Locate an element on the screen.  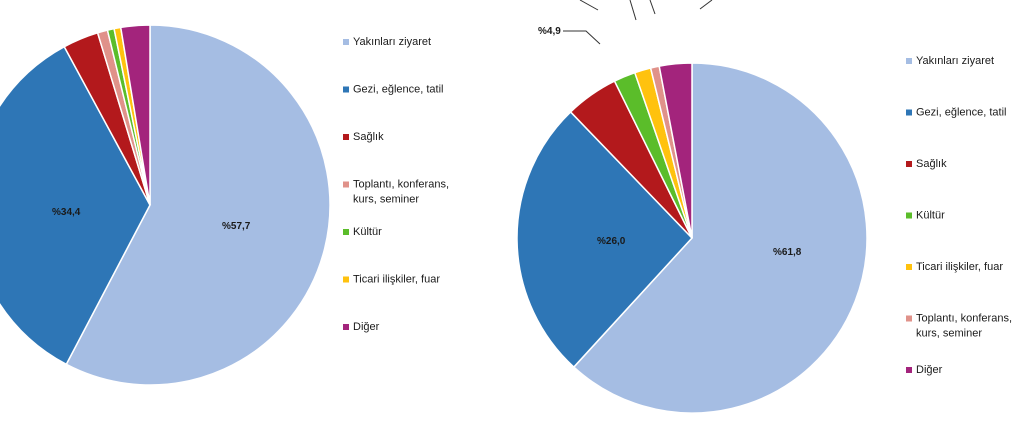
pie2-legend-label-saglik: Sağlık is located at coordinates (931, 164).